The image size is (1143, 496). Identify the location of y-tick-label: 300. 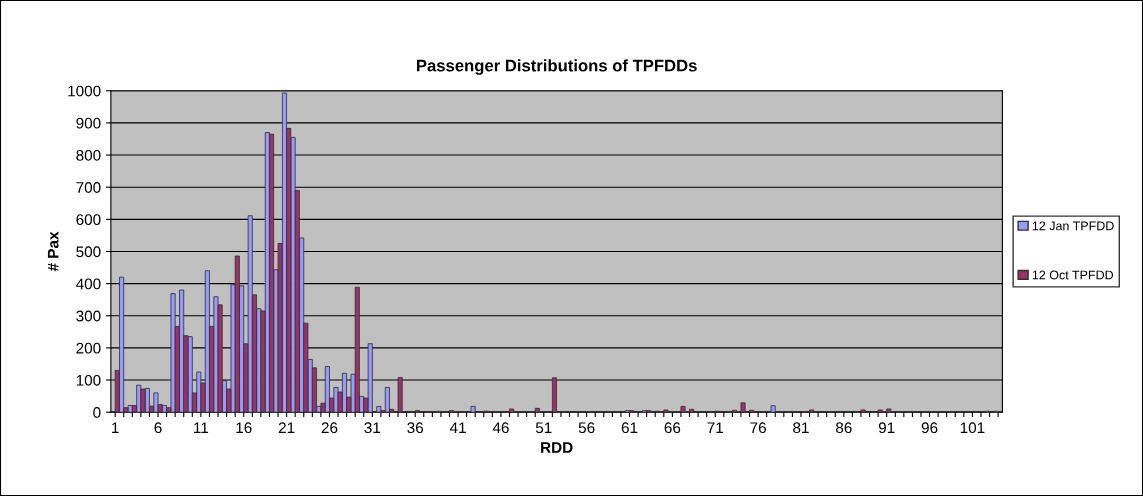
(88, 316).